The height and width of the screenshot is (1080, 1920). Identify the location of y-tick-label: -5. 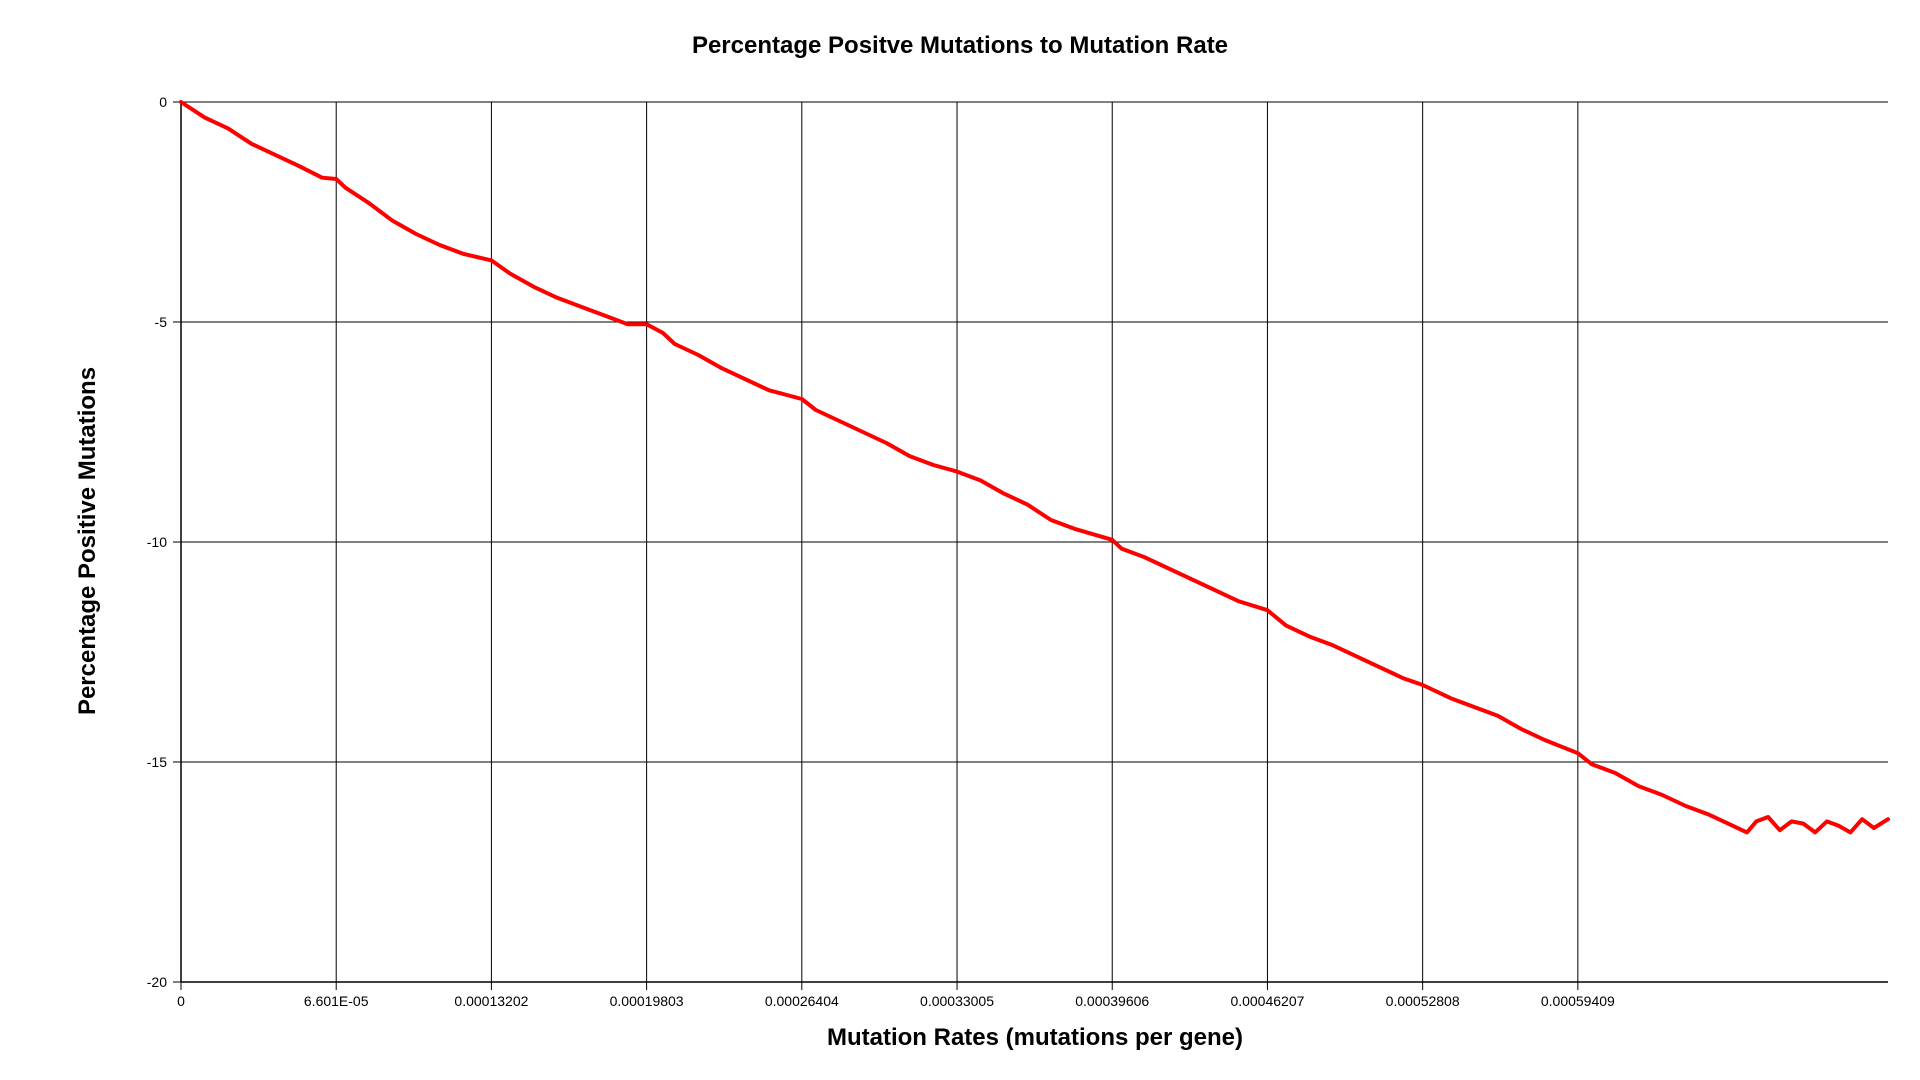
(161, 322).